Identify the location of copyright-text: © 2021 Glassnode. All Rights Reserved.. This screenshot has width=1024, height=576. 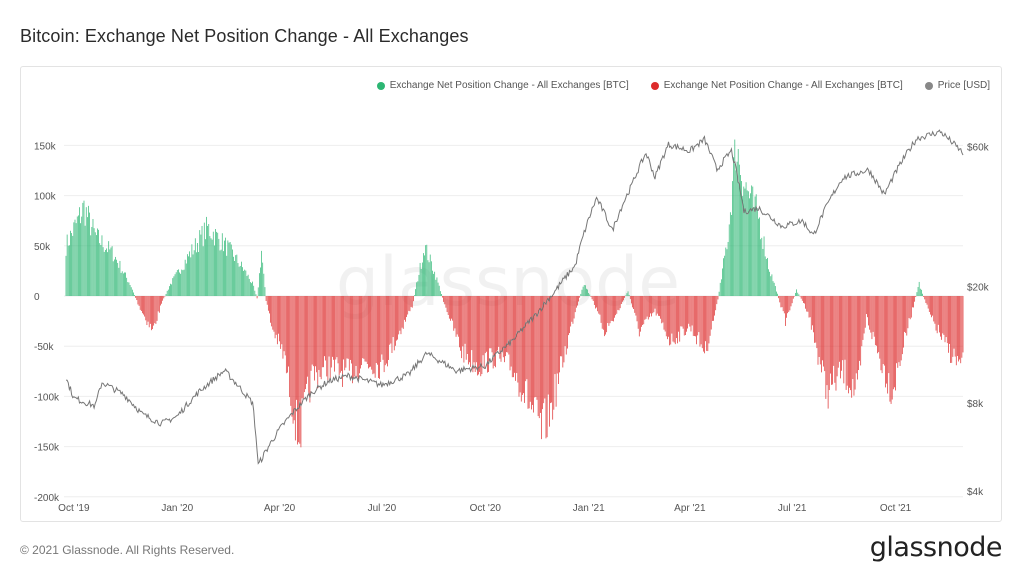
(127, 550).